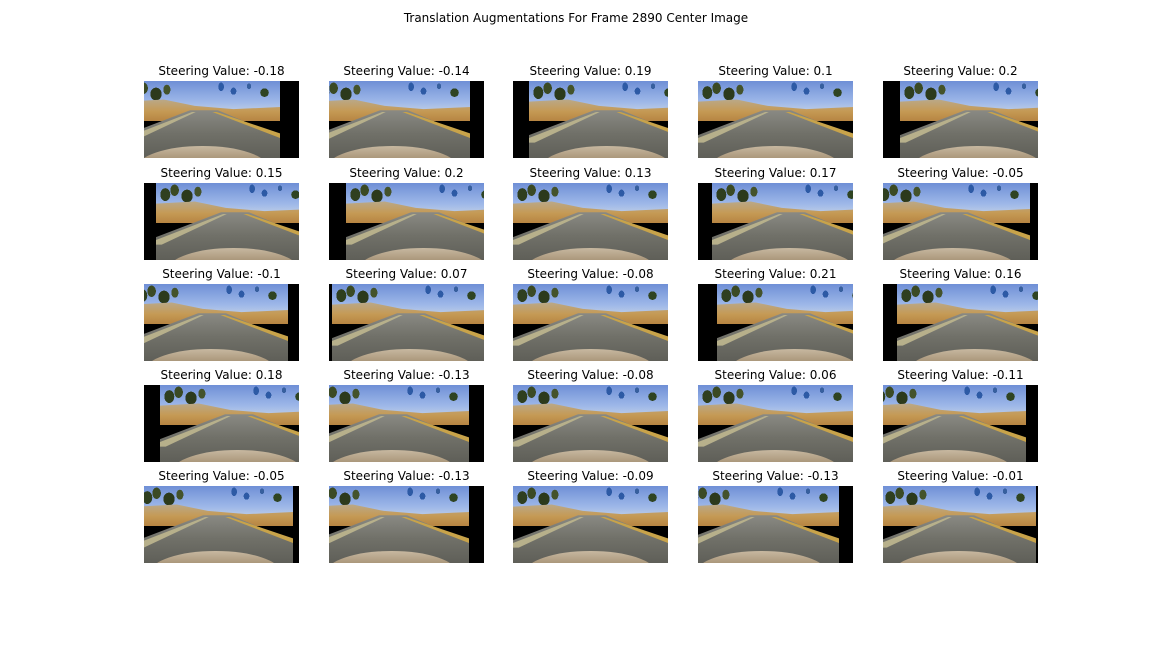  What do you see at coordinates (590, 173) in the screenshot?
I see `subplot-title: Steering Value: 0.13` at bounding box center [590, 173].